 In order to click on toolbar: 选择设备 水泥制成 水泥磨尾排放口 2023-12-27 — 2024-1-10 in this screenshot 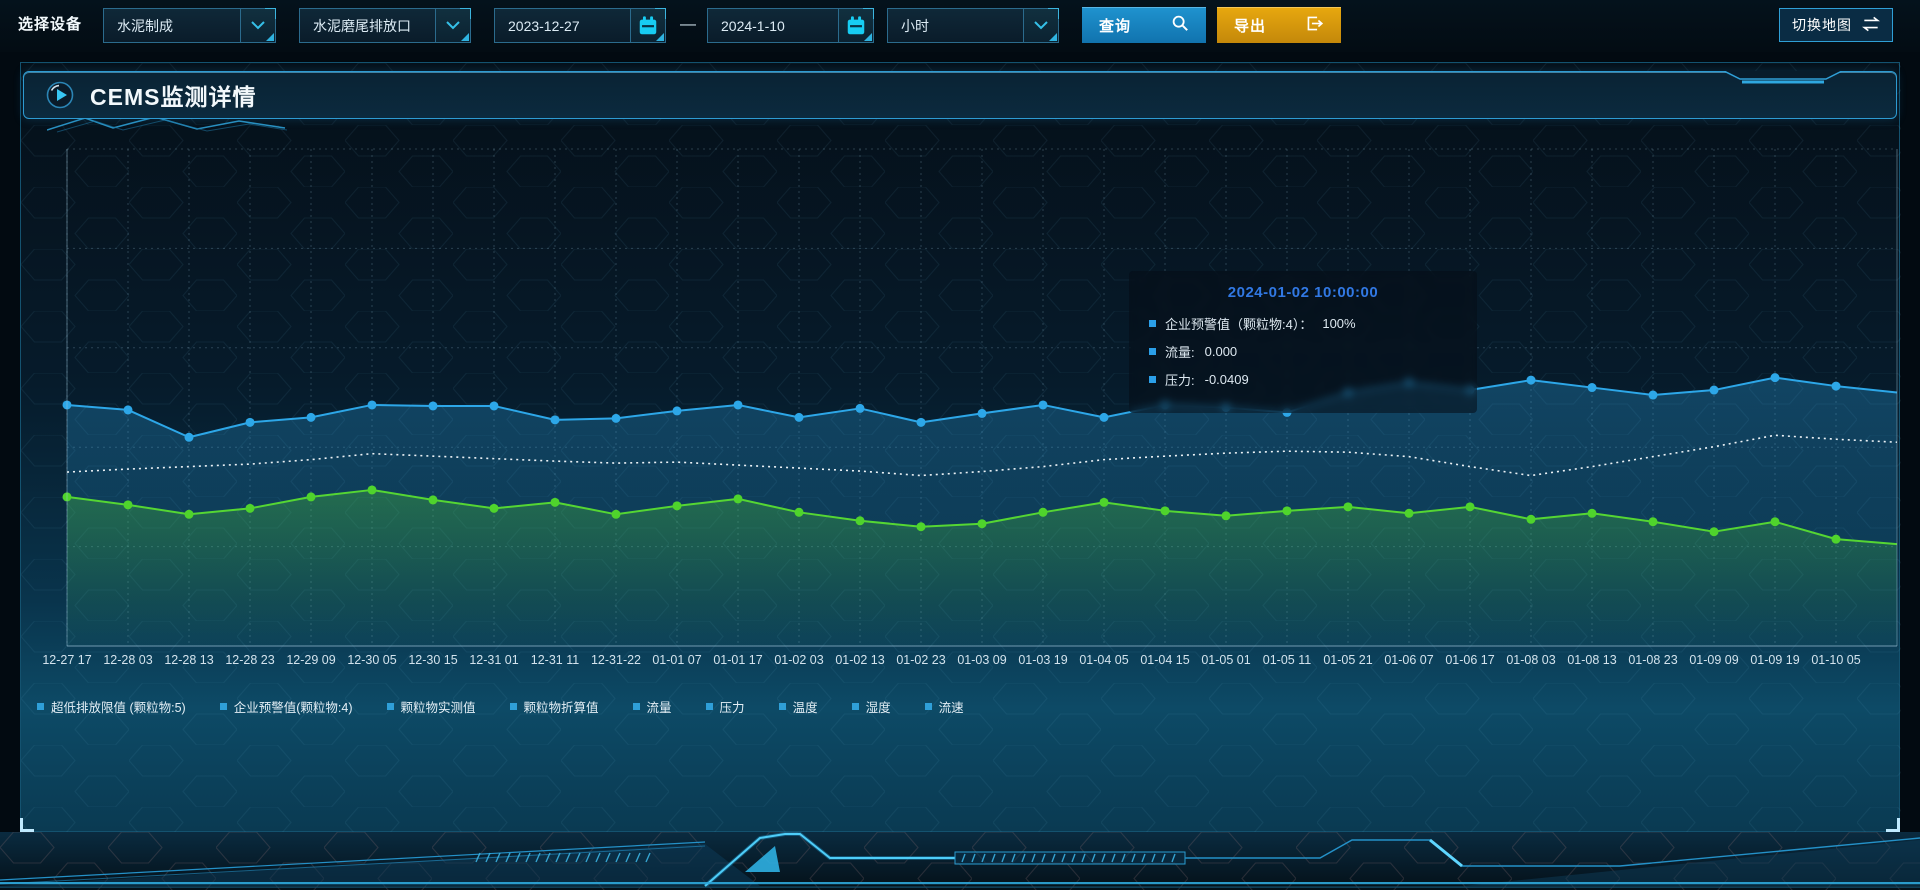, I will do `click(960, 26)`.